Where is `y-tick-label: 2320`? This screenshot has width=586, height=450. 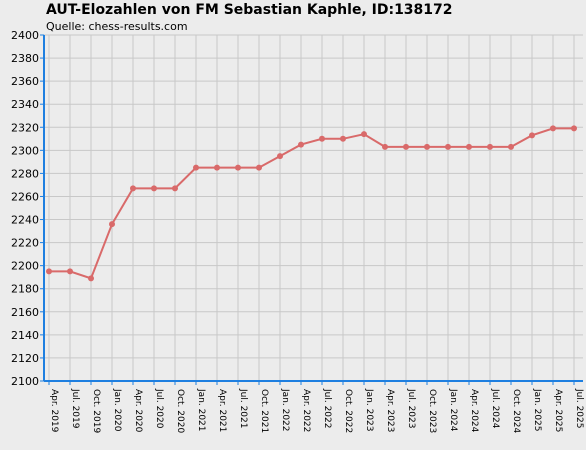
y-tick-label: 2320 is located at coordinates (25, 127).